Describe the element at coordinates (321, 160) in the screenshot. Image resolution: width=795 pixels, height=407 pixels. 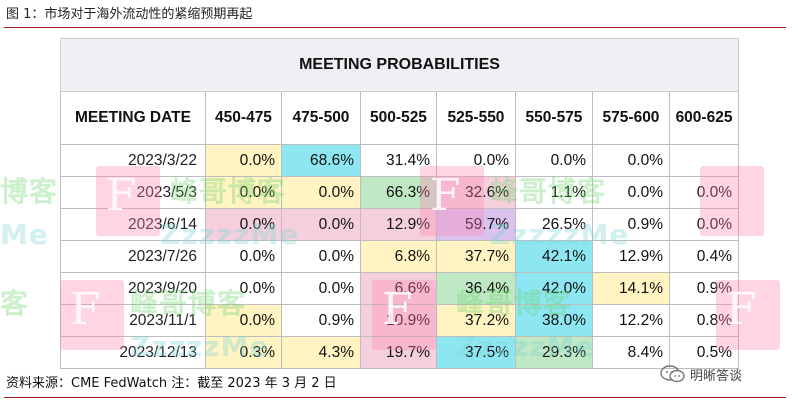
I see `probability-cell: 68.6%` at that location.